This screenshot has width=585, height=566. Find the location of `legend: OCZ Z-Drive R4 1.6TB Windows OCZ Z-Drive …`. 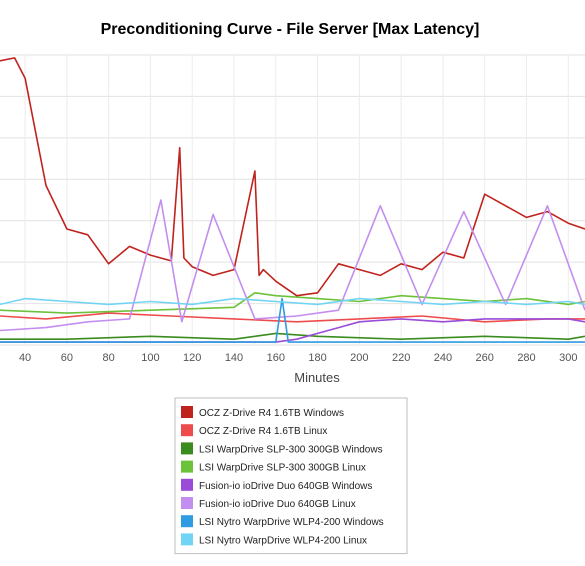

legend: OCZ Z-Drive R4 1.6TB Windows OCZ Z-Drive … is located at coordinates (291, 476).